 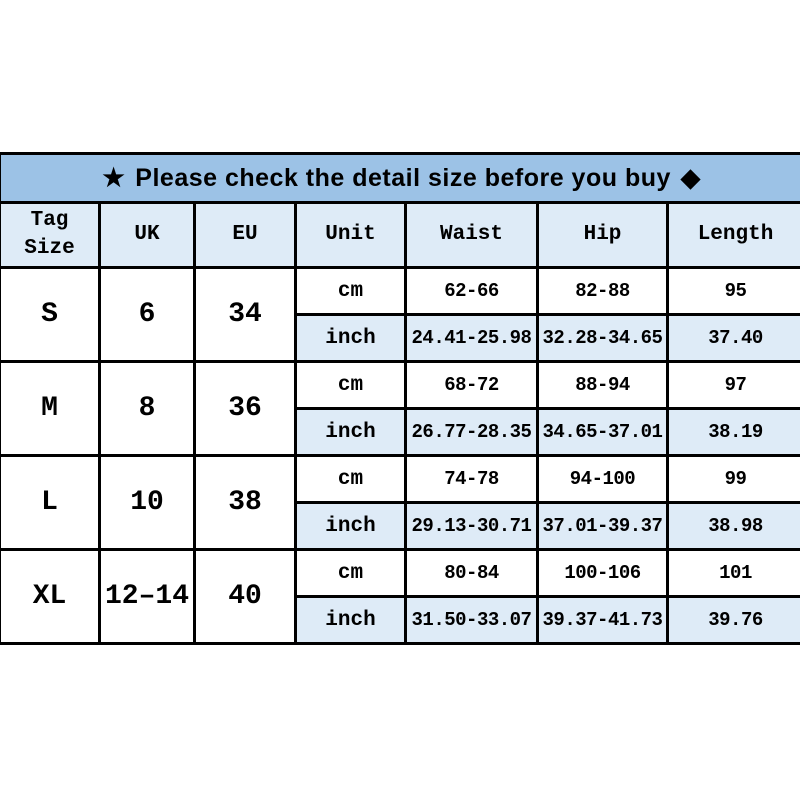 What do you see at coordinates (245, 235) in the screenshot?
I see `header-cell-eu: EU` at bounding box center [245, 235].